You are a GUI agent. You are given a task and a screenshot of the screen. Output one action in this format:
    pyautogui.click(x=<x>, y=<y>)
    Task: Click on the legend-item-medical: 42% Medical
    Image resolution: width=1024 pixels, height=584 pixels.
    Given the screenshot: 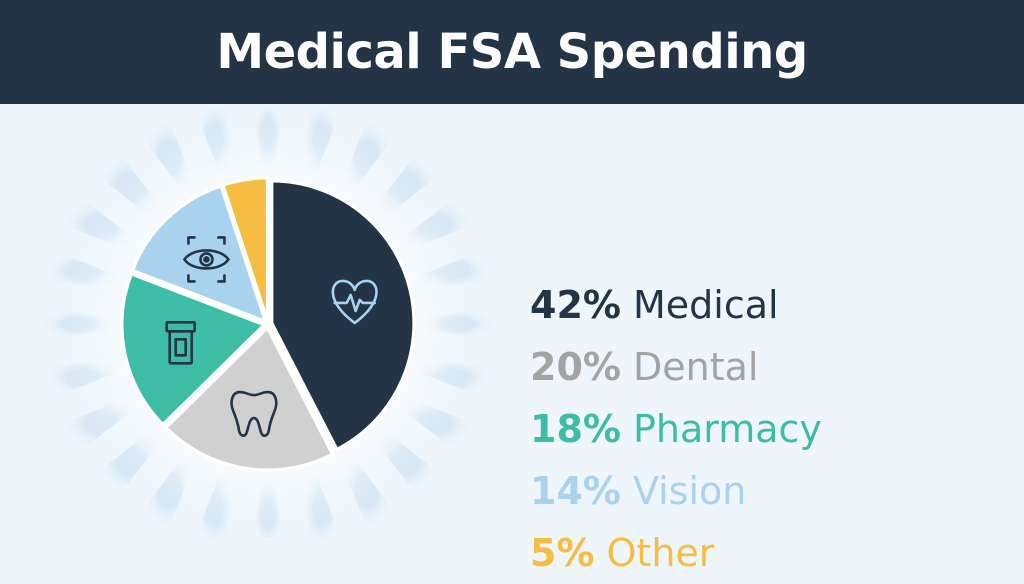 What is the action you would take?
    pyautogui.click(x=676, y=305)
    